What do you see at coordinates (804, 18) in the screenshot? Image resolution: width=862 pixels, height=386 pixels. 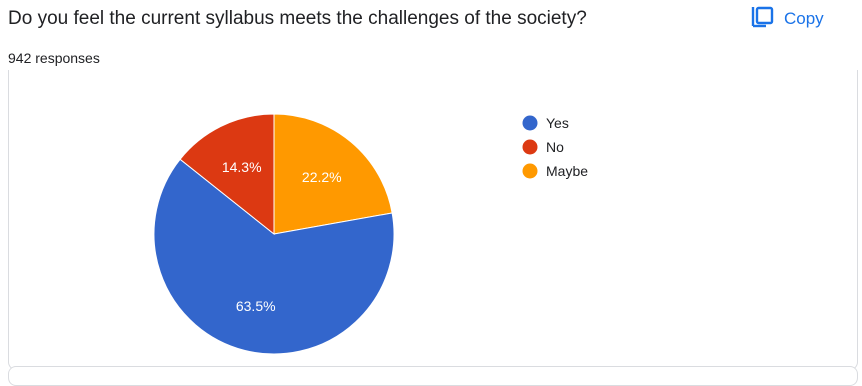 I see `copy-label: Copy` at bounding box center [804, 18].